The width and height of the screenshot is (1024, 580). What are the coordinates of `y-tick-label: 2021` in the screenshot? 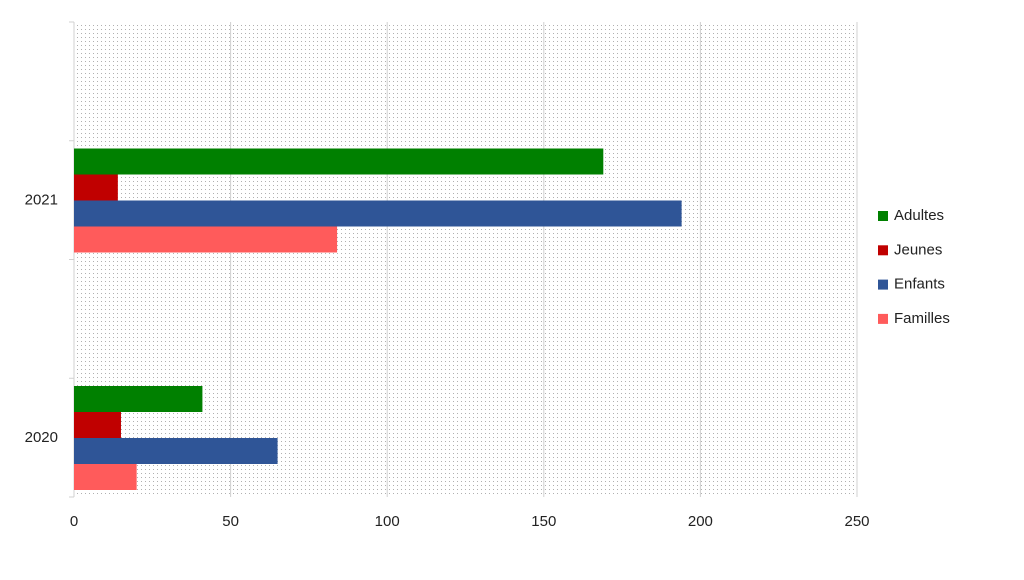 It's located at (41, 199).